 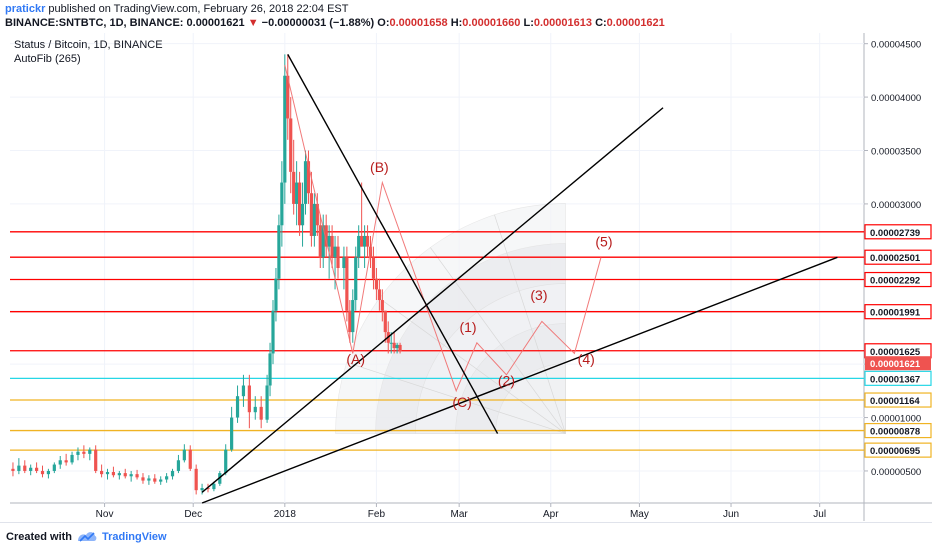 What do you see at coordinates (896, 205) in the screenshot?
I see `y-tick-label: 0.00003000` at bounding box center [896, 205].